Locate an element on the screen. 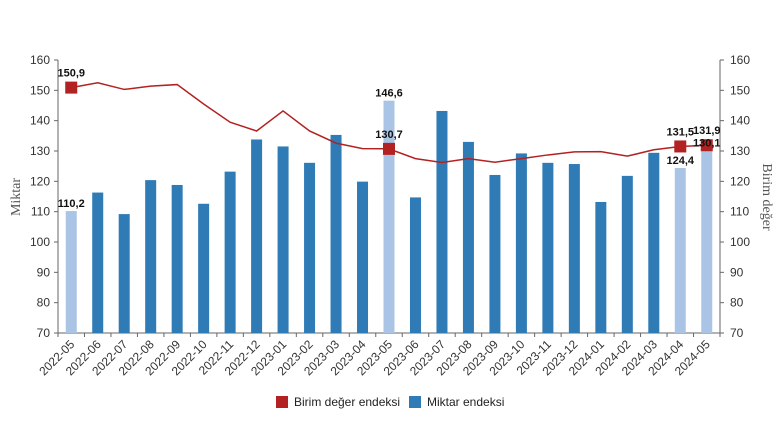 This screenshot has height=445, width=780. legend-swatch-bar is located at coordinates (415, 402).